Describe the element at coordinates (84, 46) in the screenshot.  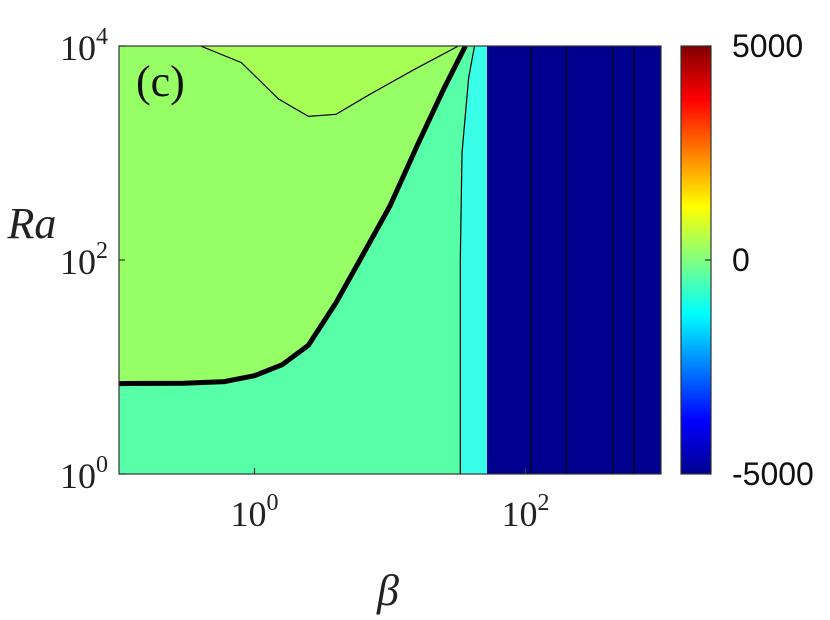
I see `y-tick-label-2: 10⁴` at that location.